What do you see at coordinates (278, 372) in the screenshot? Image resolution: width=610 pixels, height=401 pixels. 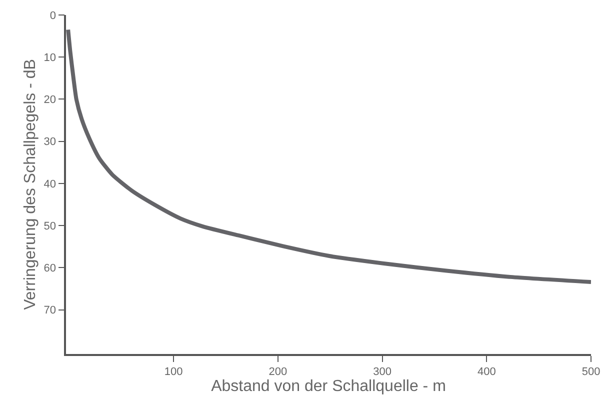 I see `x-tick-label: 200` at bounding box center [278, 372].